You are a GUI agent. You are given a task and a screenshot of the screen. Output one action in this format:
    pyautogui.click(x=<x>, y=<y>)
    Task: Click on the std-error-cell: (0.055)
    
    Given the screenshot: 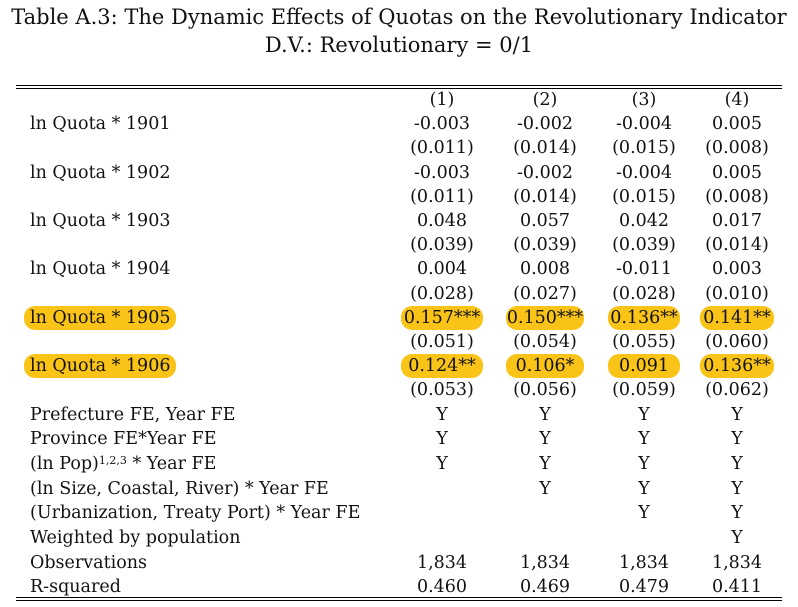 What is the action you would take?
    pyautogui.click(x=644, y=342)
    